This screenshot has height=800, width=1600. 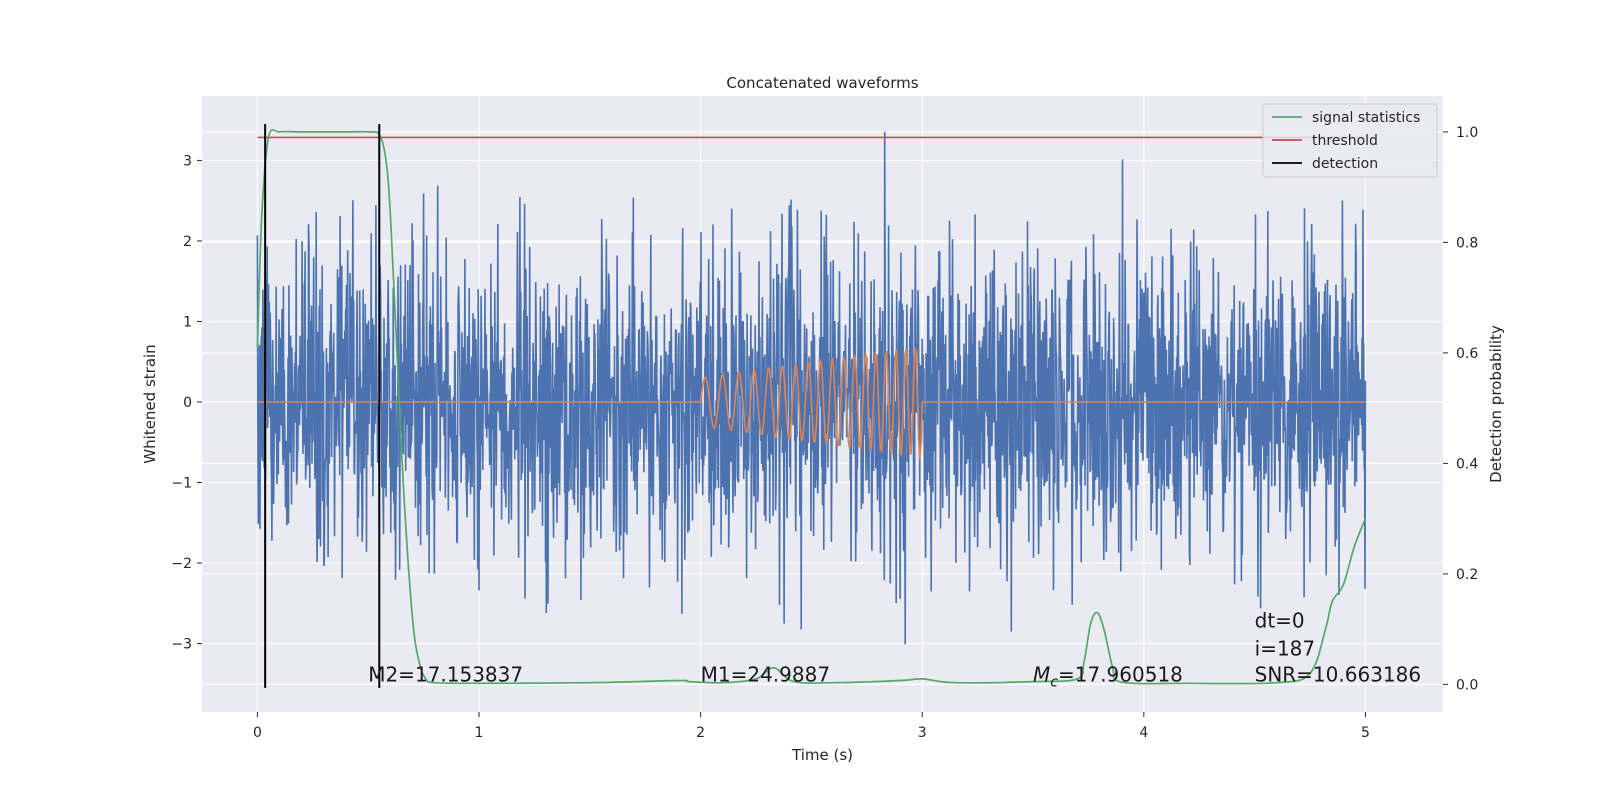 I want to click on y-right-tick-label: 0.6, so click(x=1467, y=354).